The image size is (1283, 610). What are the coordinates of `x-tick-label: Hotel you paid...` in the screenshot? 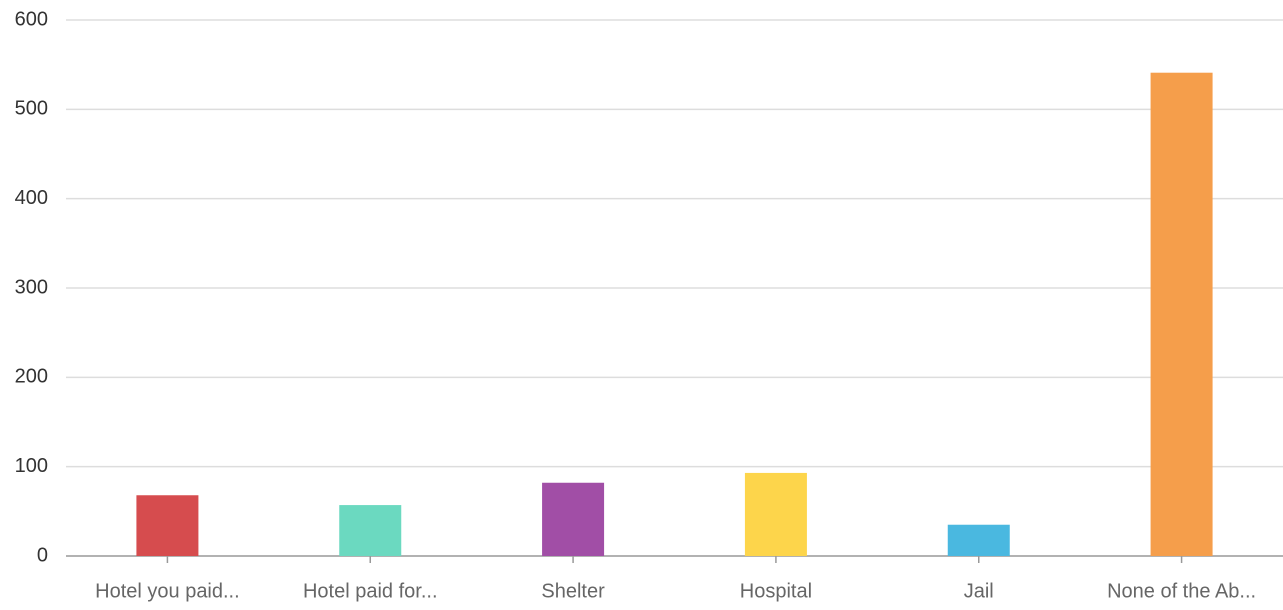 It's located at (167, 591).